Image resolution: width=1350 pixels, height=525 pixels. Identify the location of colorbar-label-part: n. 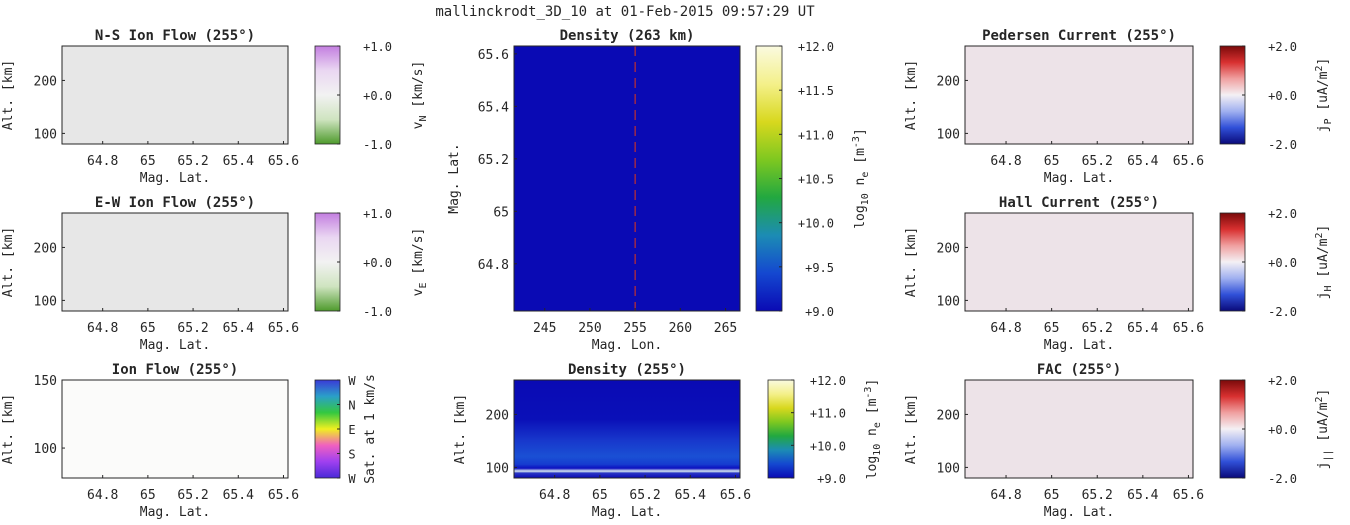
(860, 186).